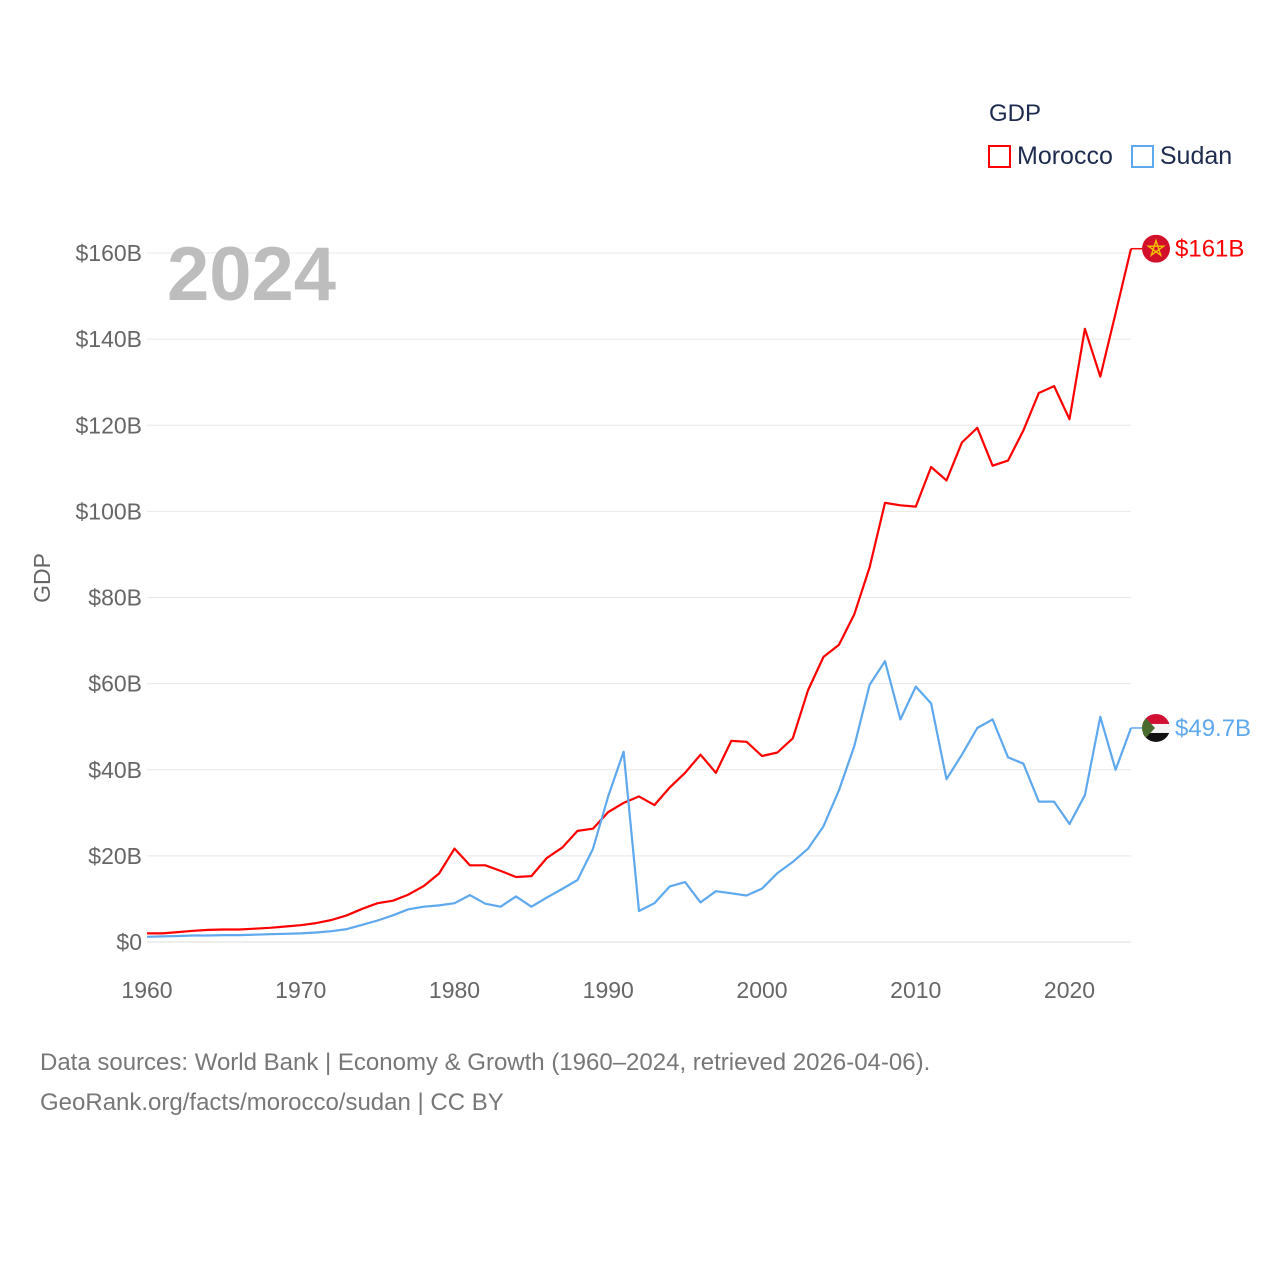  Describe the element at coordinates (115, 684) in the screenshot. I see `y-tick-label: $60B` at that location.